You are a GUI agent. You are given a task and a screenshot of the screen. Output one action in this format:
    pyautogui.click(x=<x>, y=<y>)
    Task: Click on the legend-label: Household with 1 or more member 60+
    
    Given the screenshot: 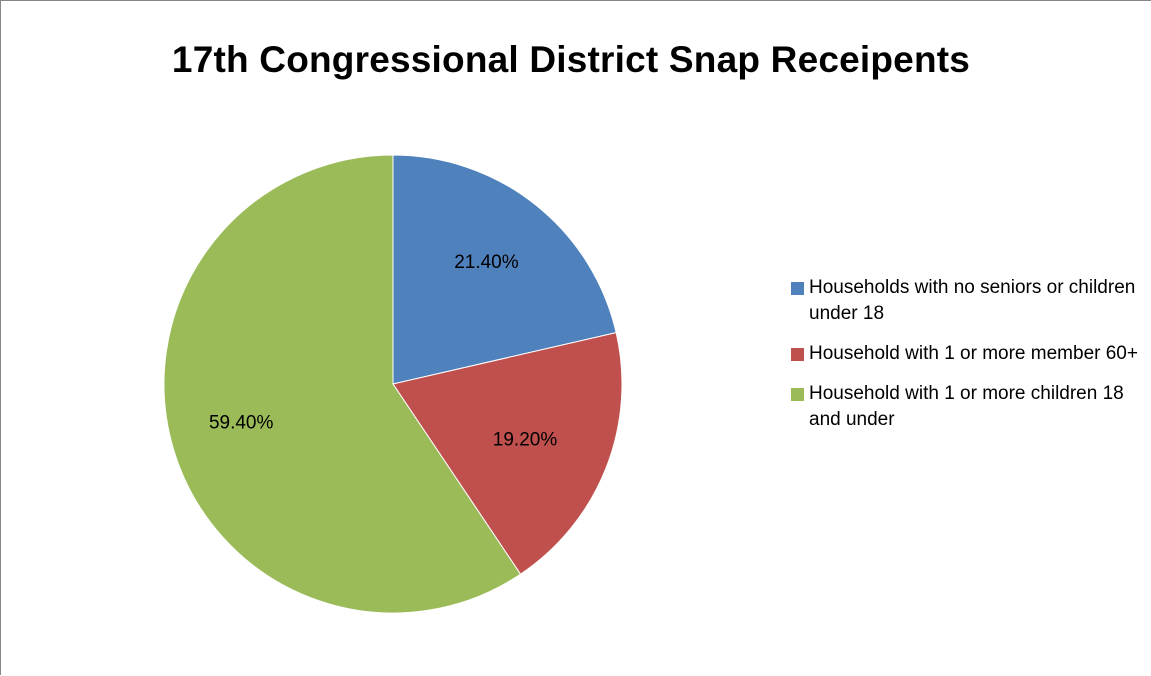 What is the action you would take?
    pyautogui.click(x=973, y=353)
    